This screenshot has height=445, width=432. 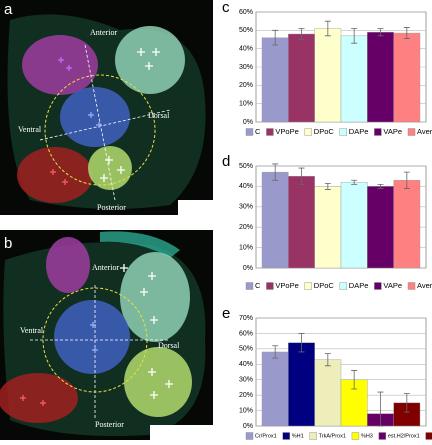 What do you see at coordinates (332, 436) in the screenshot?
I see `legend-label: TrkA/Prox1` at bounding box center [332, 436].